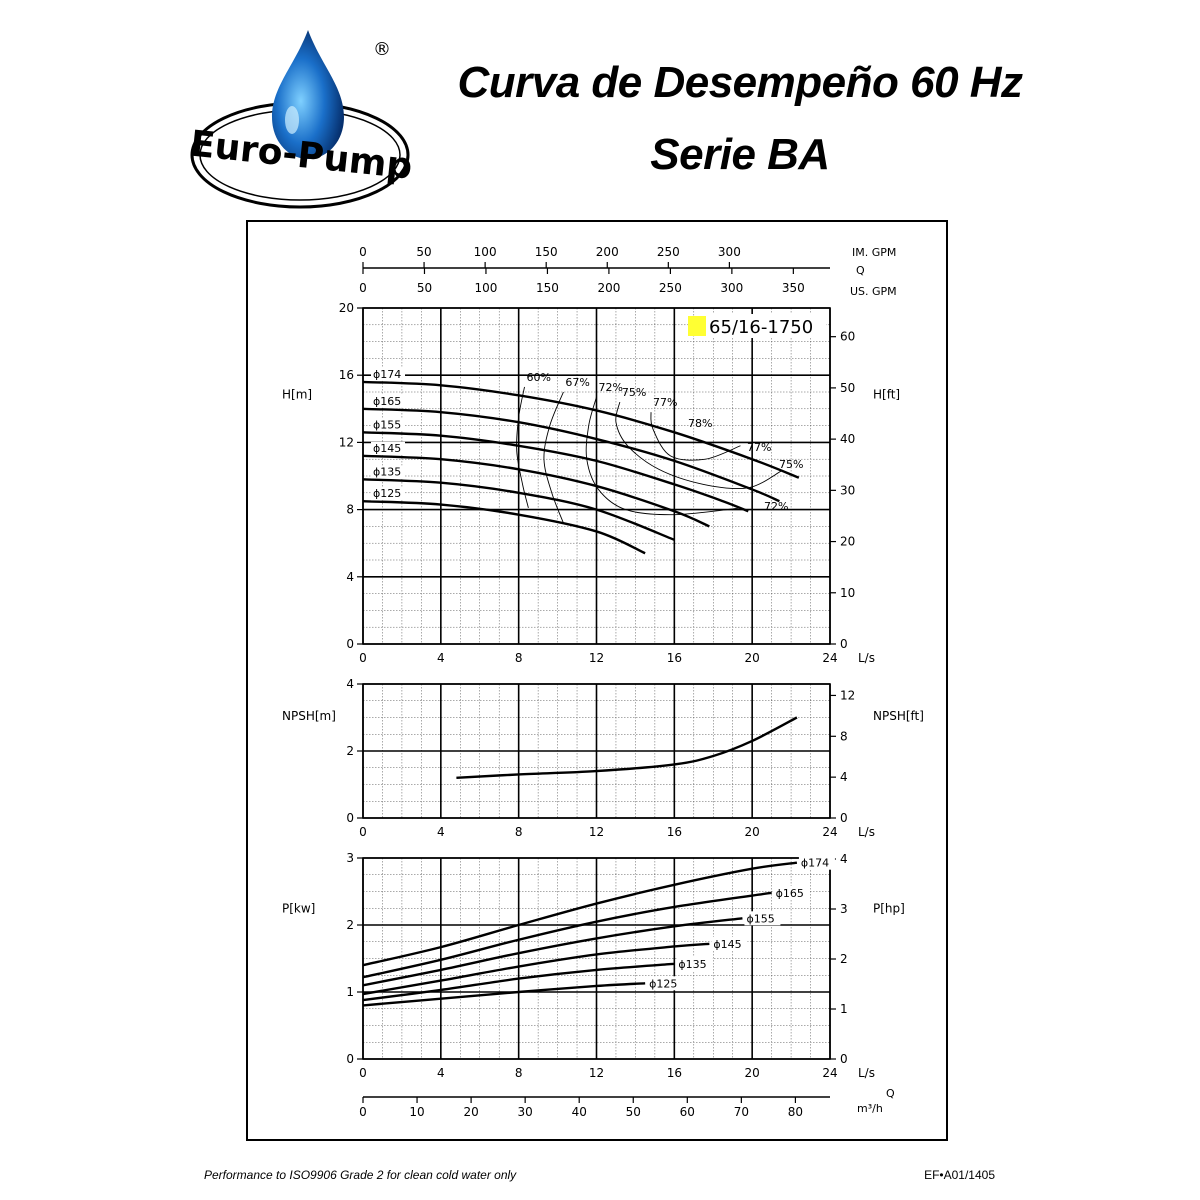 This screenshot has width=1200, height=1200. What do you see at coordinates (539, 377) in the screenshot?
I see `efficiency-label: 60%` at bounding box center [539, 377].